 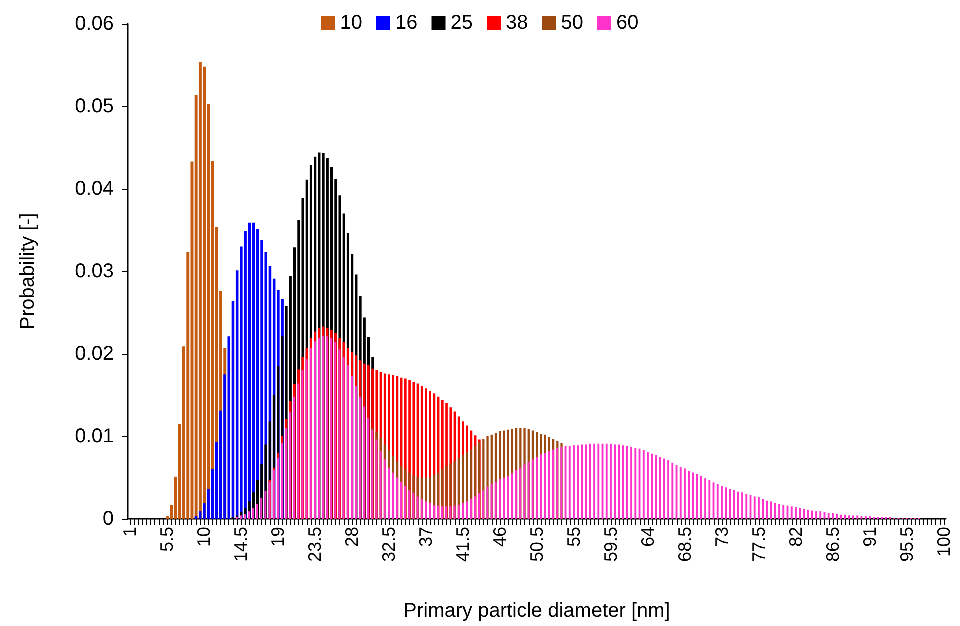 What do you see at coordinates (537, 544) in the screenshot?
I see `x-tick-label: 50.5` at bounding box center [537, 544].